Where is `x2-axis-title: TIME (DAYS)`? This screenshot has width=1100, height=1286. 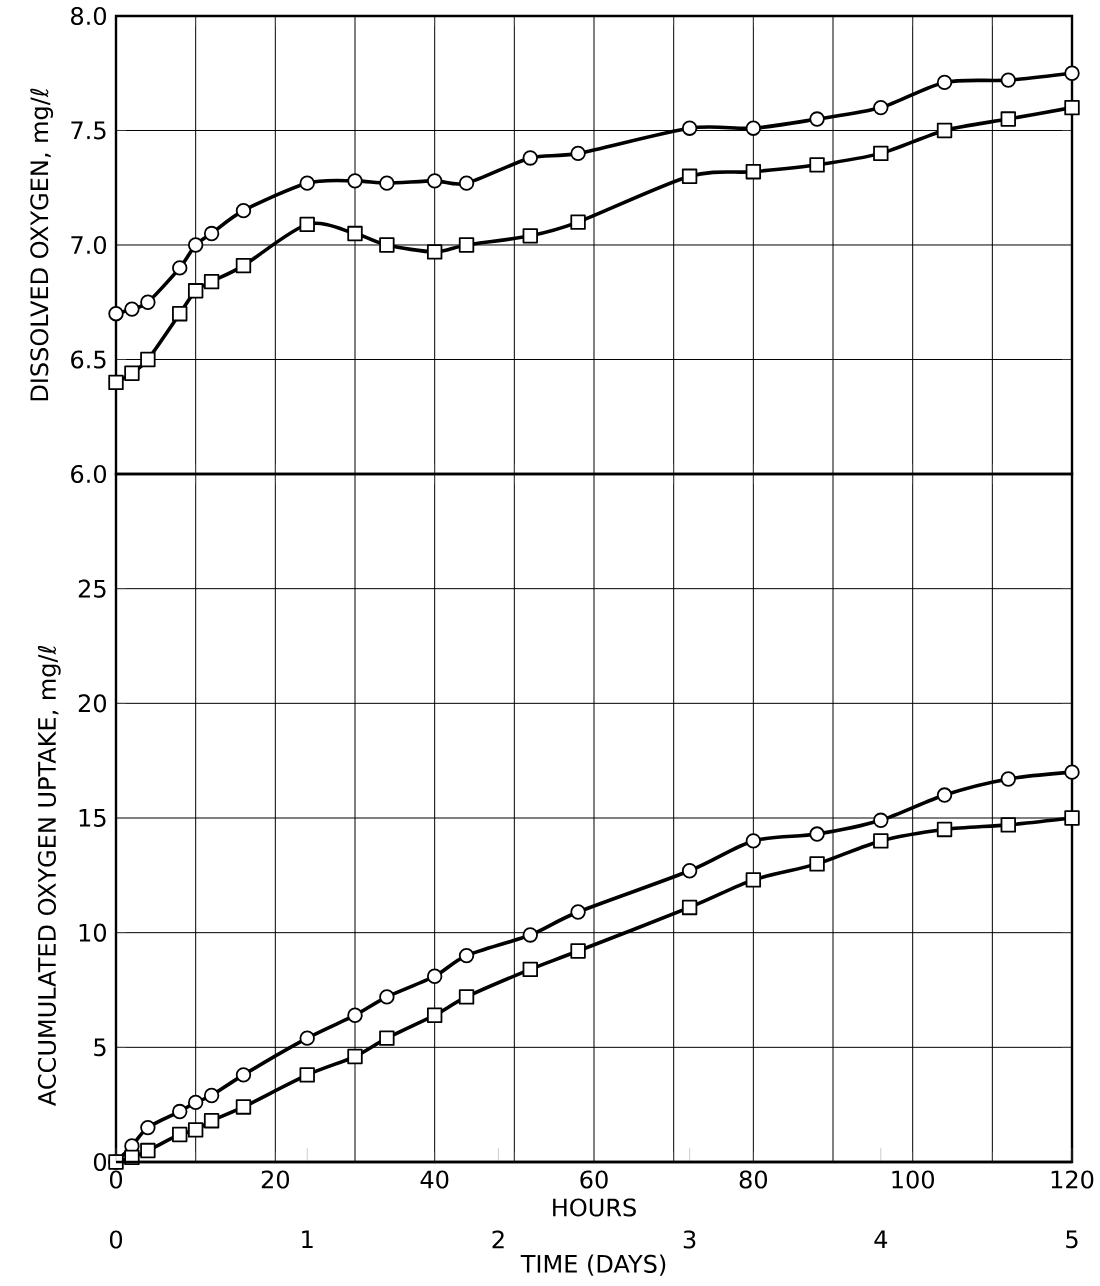 x2-axis-title: TIME (DAYS) is located at coordinates (593, 1265).